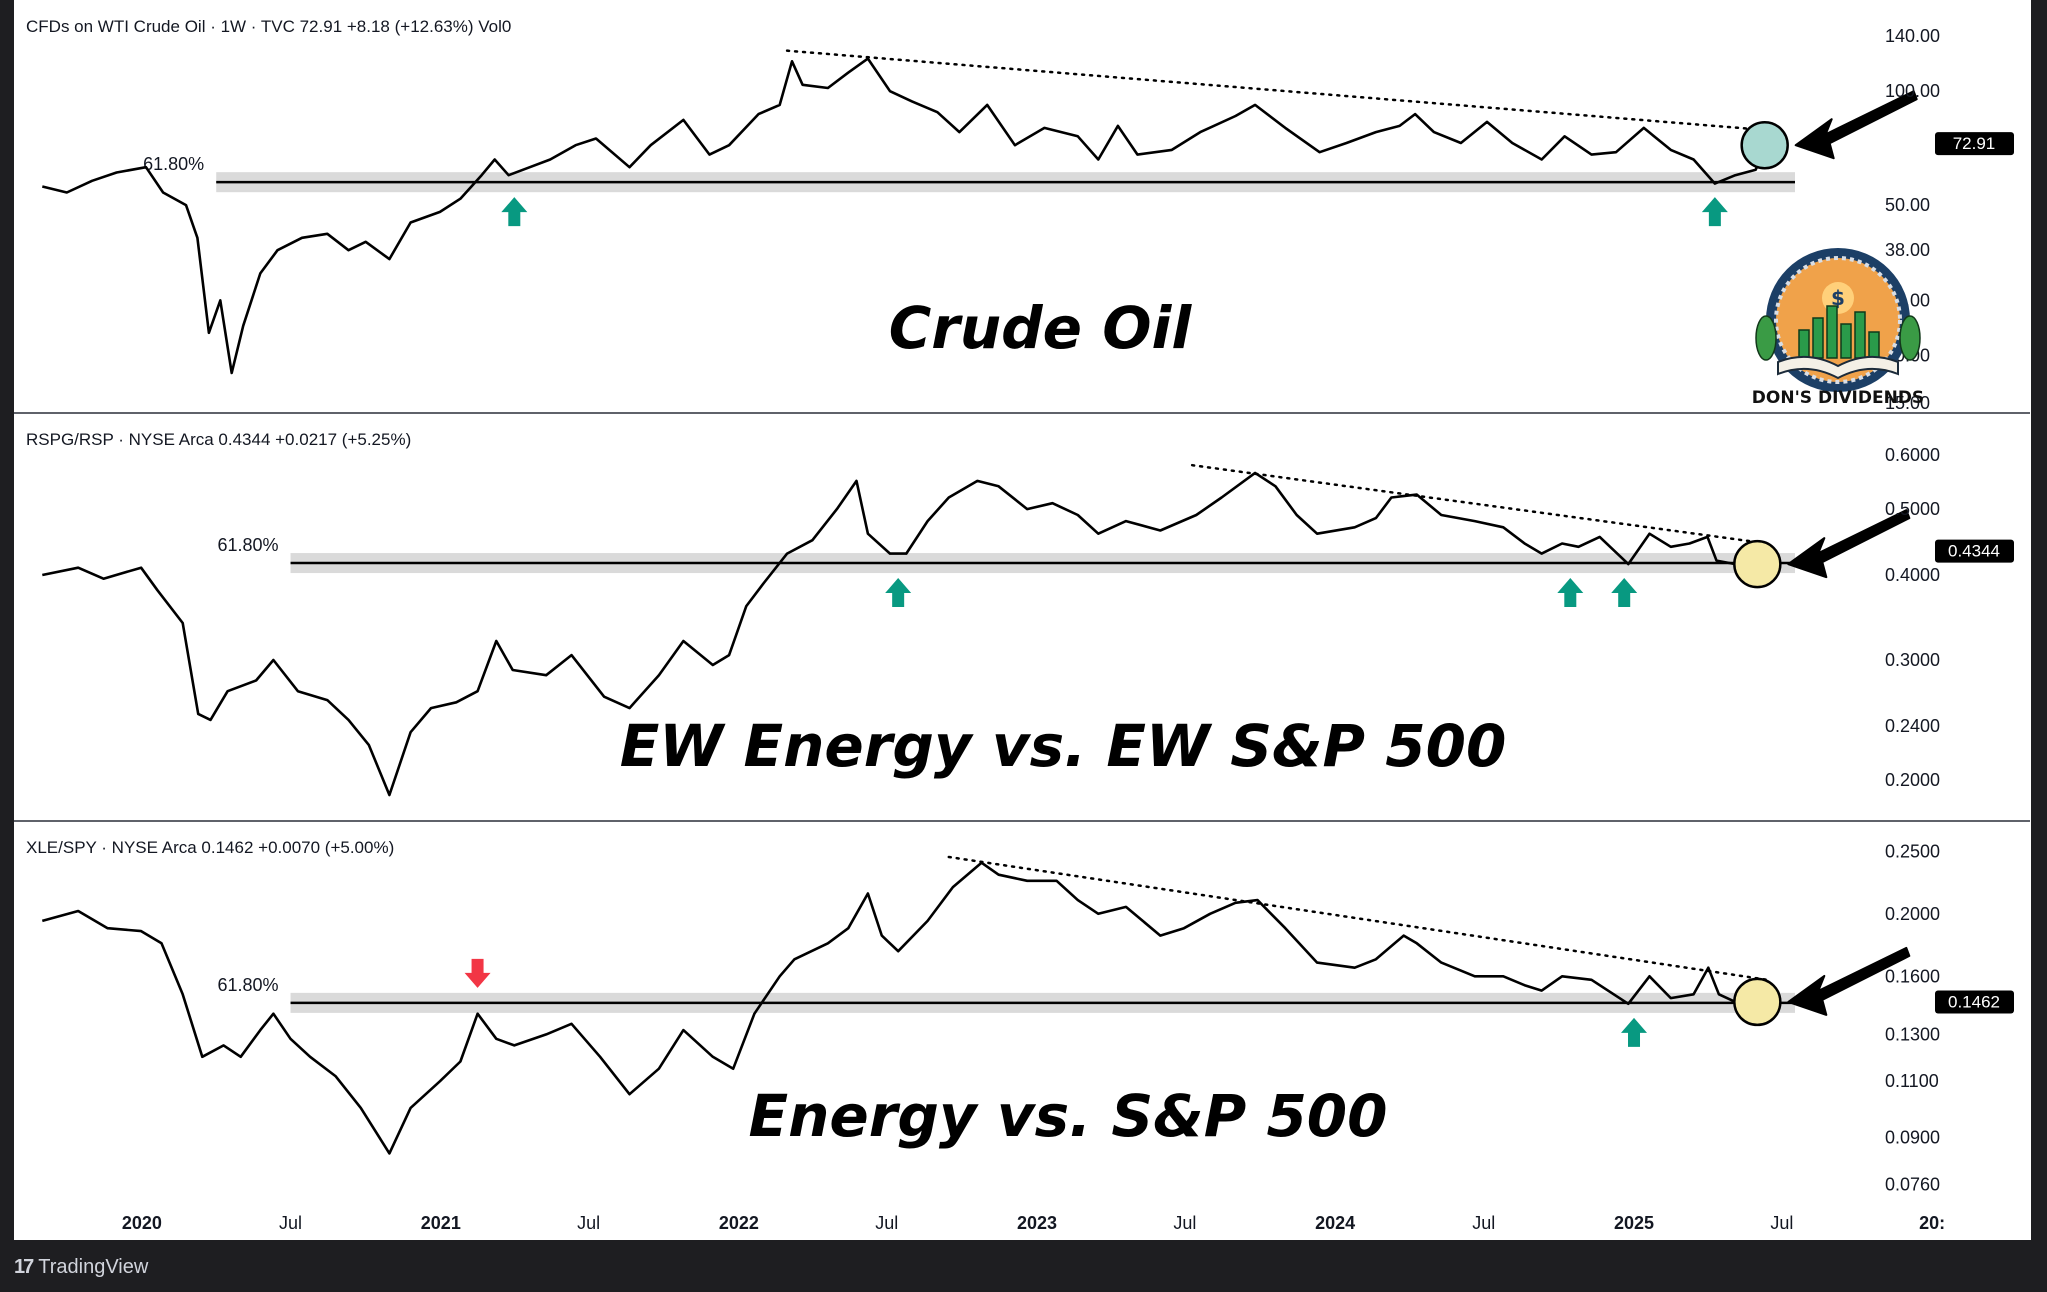 This screenshot has height=1292, width=2047. I want to click on footer-brand-label: TradingView, so click(93, 1267).